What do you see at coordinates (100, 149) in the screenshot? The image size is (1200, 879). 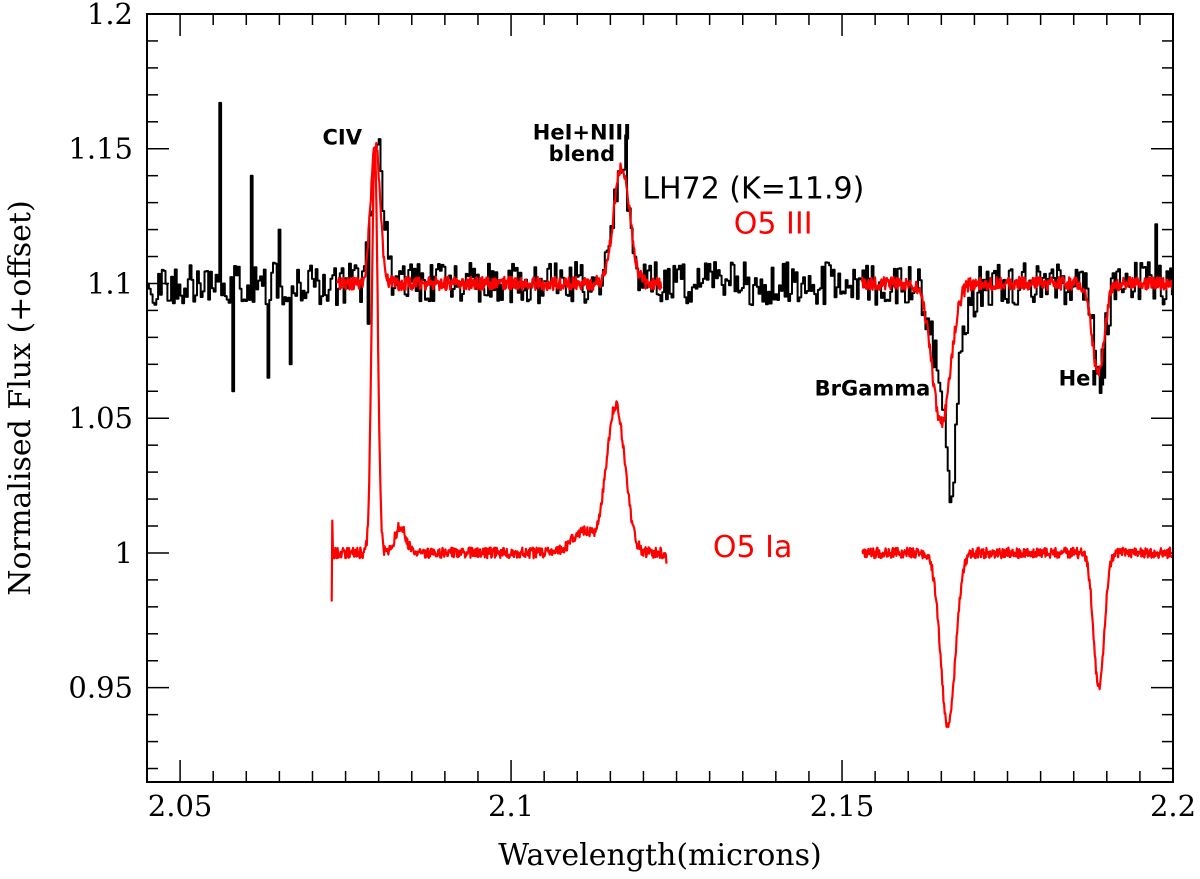 I see `y-tick-label: 1.15` at bounding box center [100, 149].